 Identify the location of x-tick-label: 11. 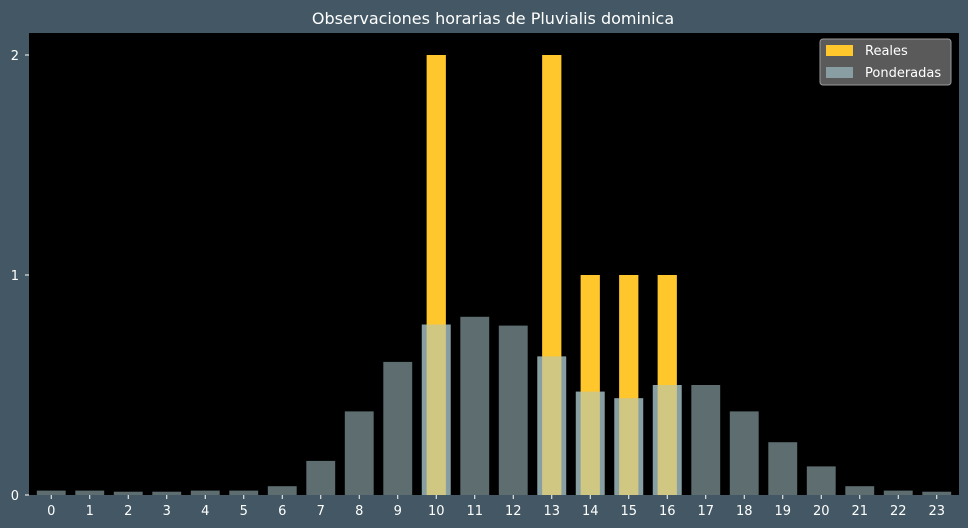
(474, 511).